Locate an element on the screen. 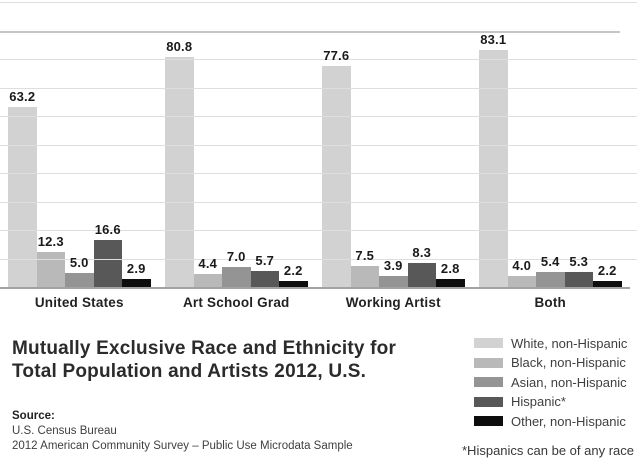 Image resolution: width=640 pixels, height=471 pixels. bar-value-label: 5.3 is located at coordinates (579, 261).